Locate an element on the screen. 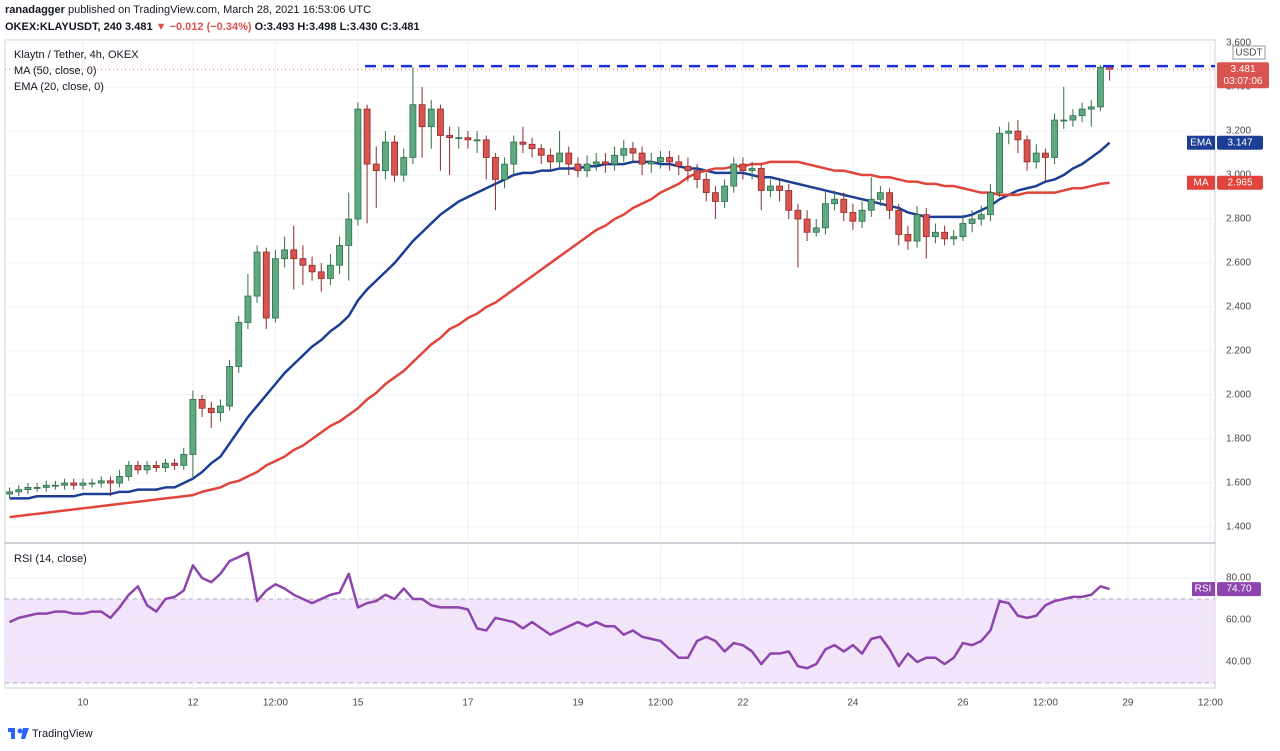 The height and width of the screenshot is (751, 1280). y-tick-label: 2.800 is located at coordinates (1238, 219).